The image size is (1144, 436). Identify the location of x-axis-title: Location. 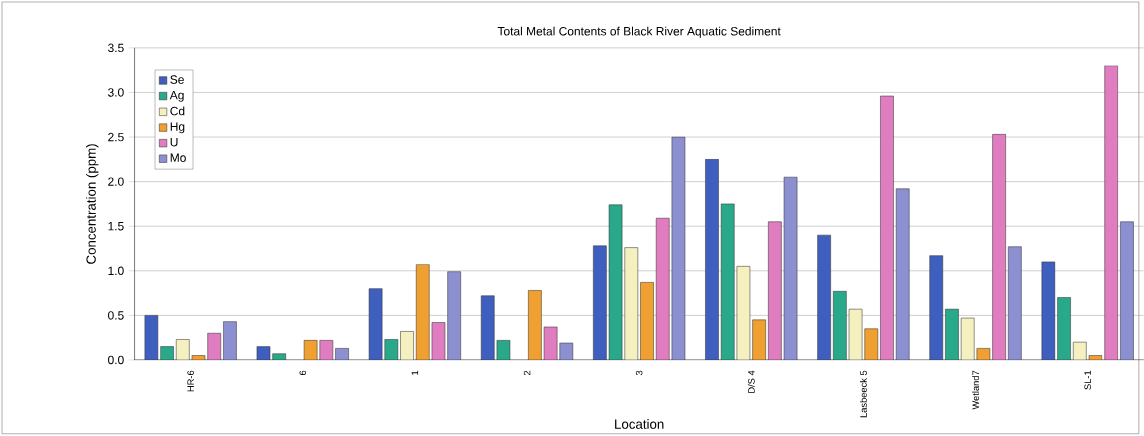
(639, 424).